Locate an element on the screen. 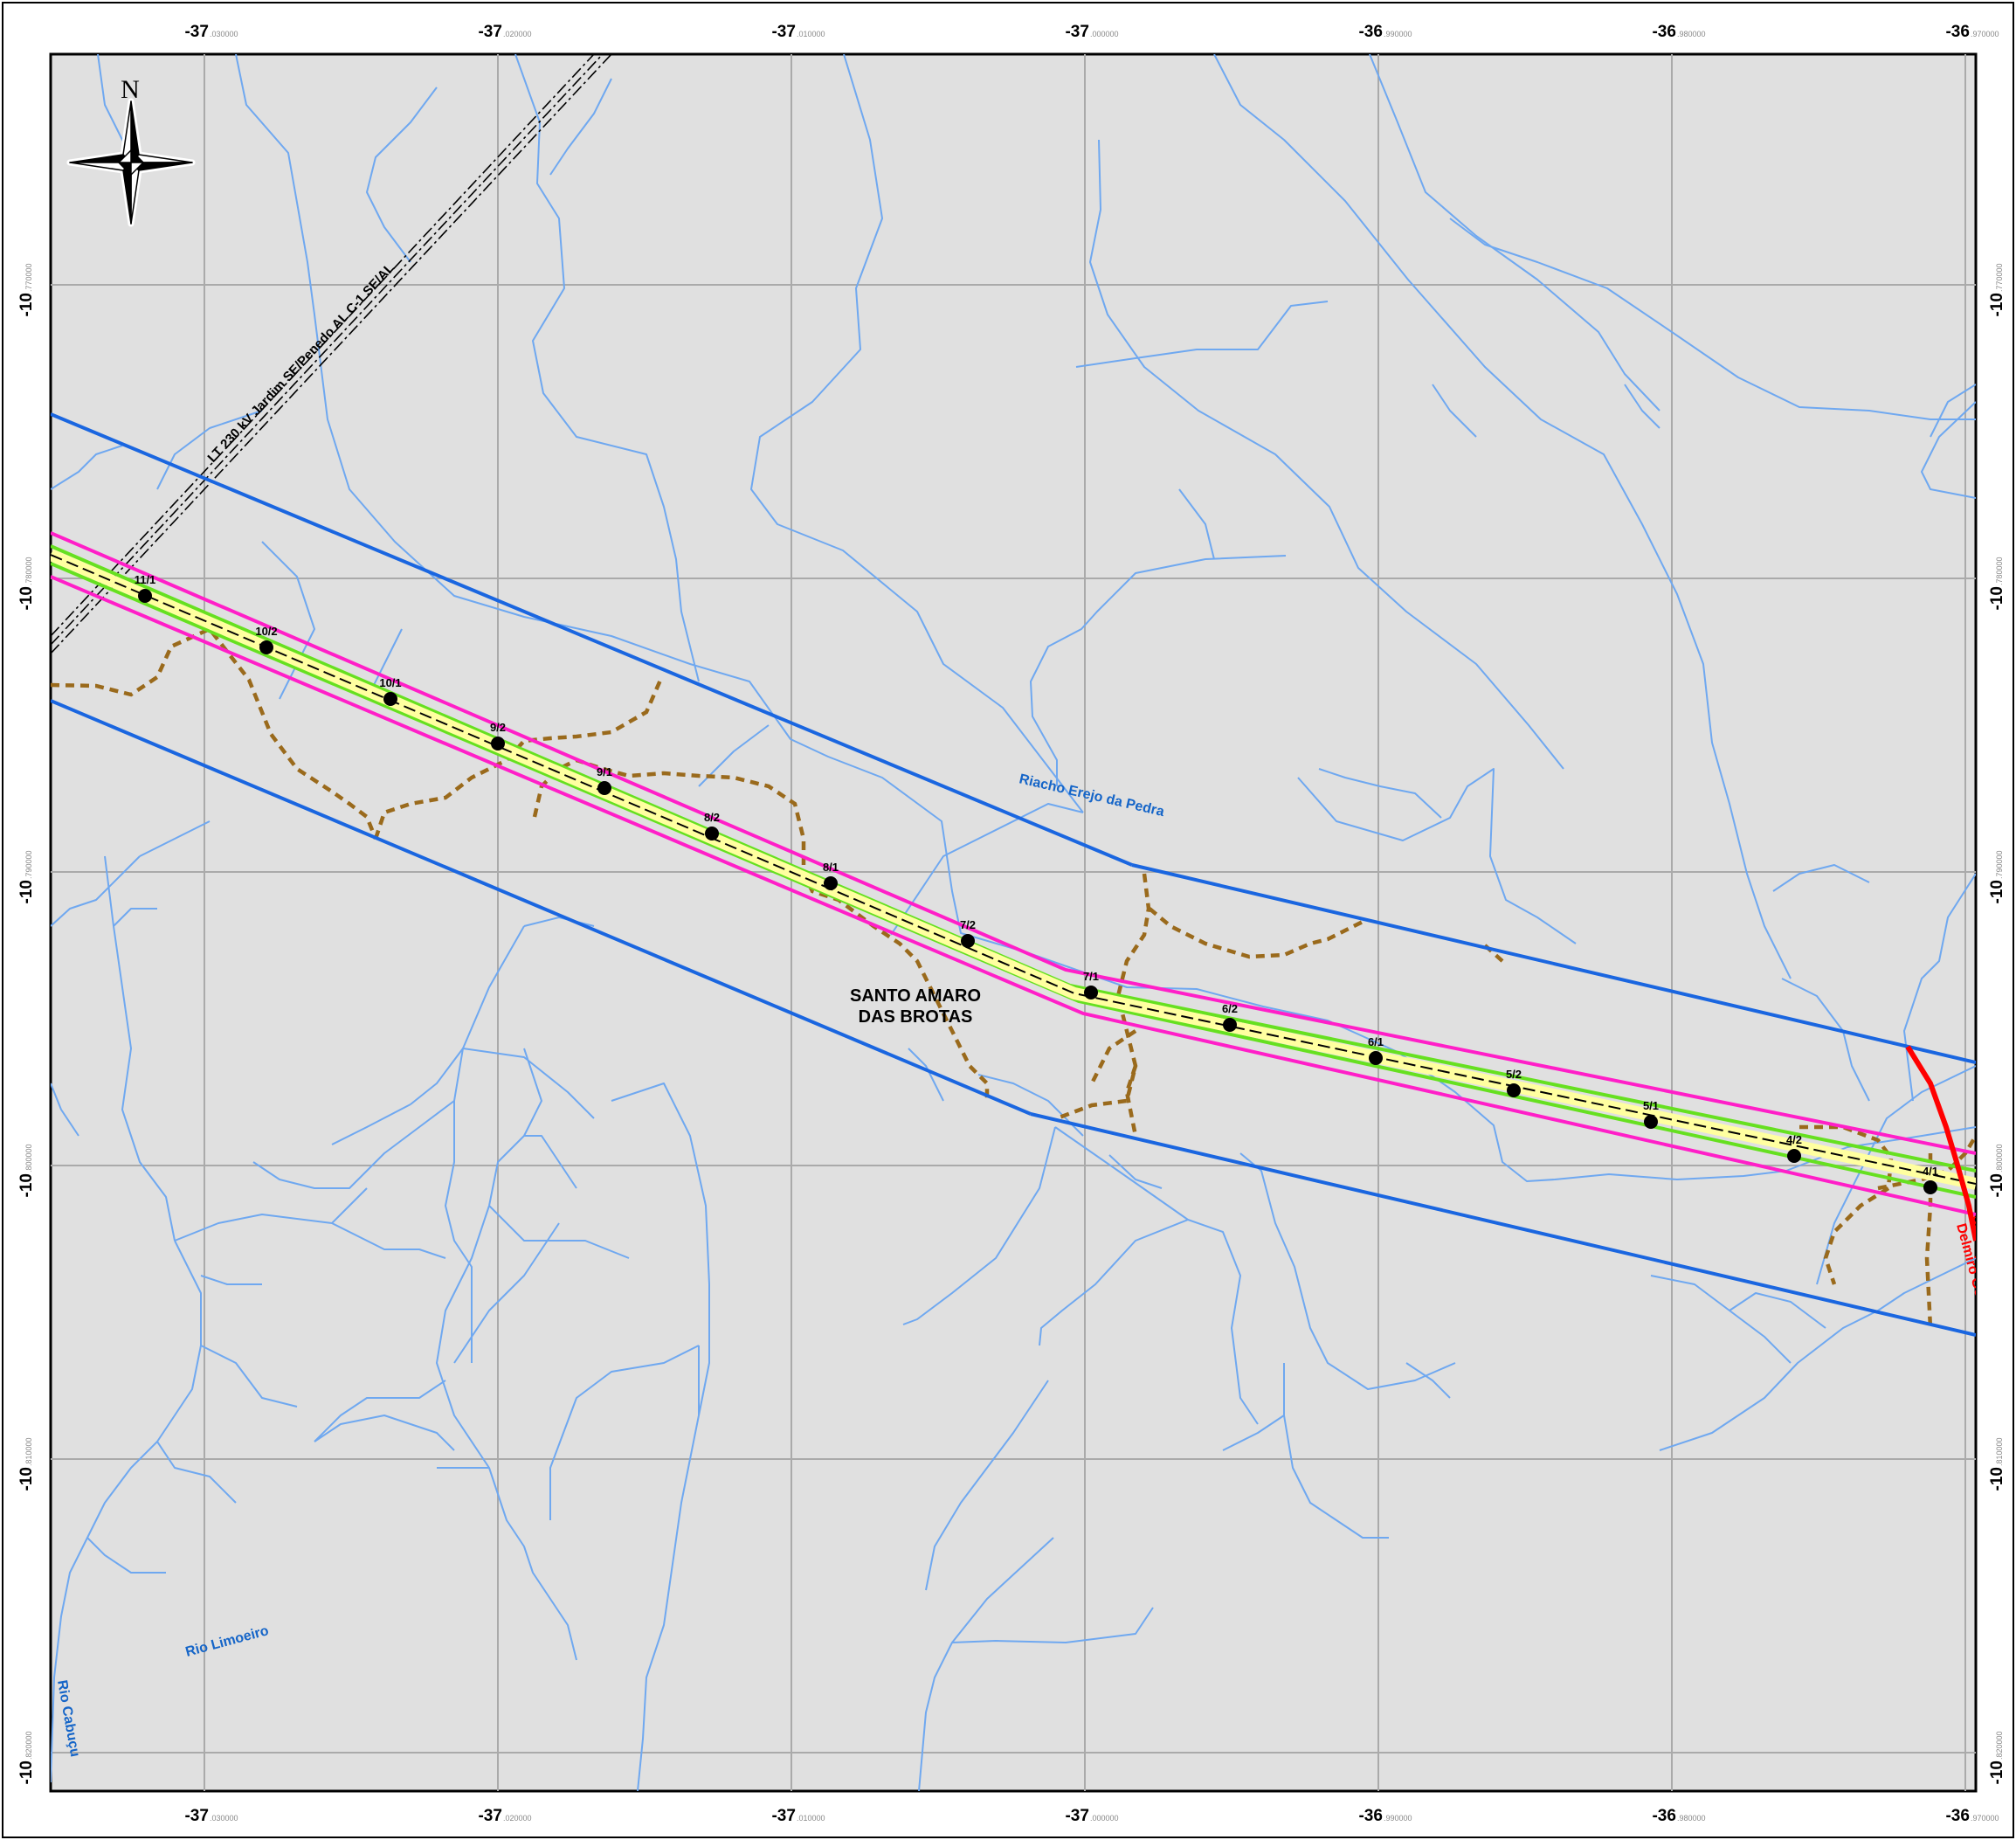 The height and width of the screenshot is (1840, 2016). y-axis-label-left: -10.820000 is located at coordinates (26, 1758).